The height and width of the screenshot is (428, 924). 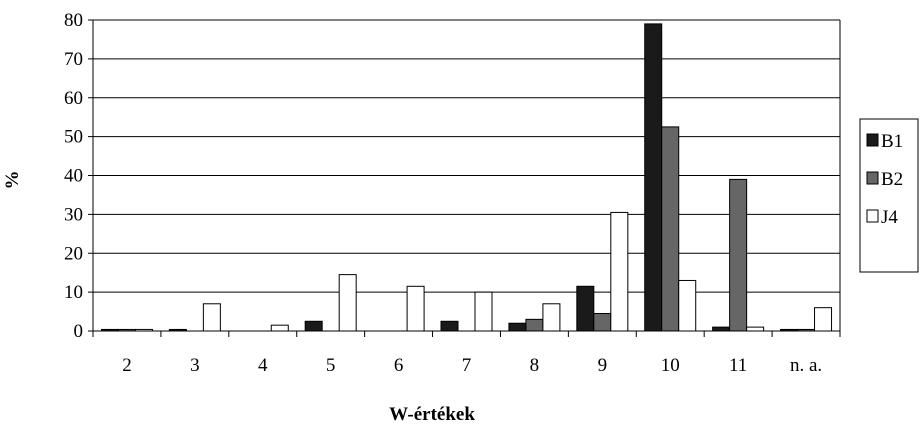 What do you see at coordinates (467, 365) in the screenshot?
I see `x-tick-label: 7` at bounding box center [467, 365].